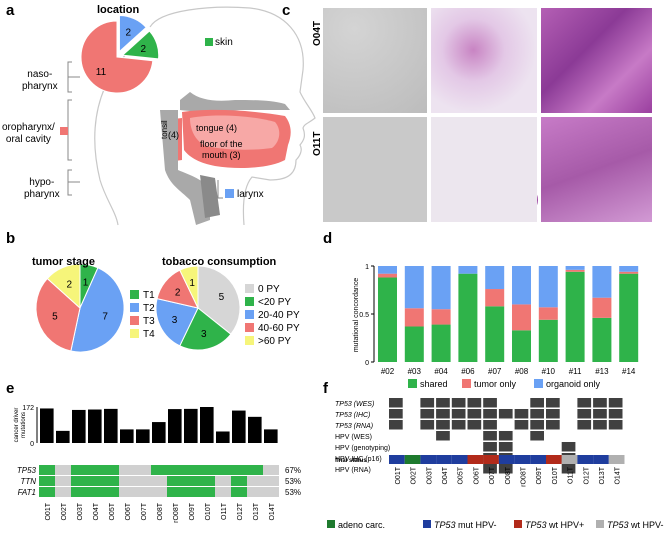  I want to click on oropharynx-label: oropharynx/oral cavity, so click(28, 133).